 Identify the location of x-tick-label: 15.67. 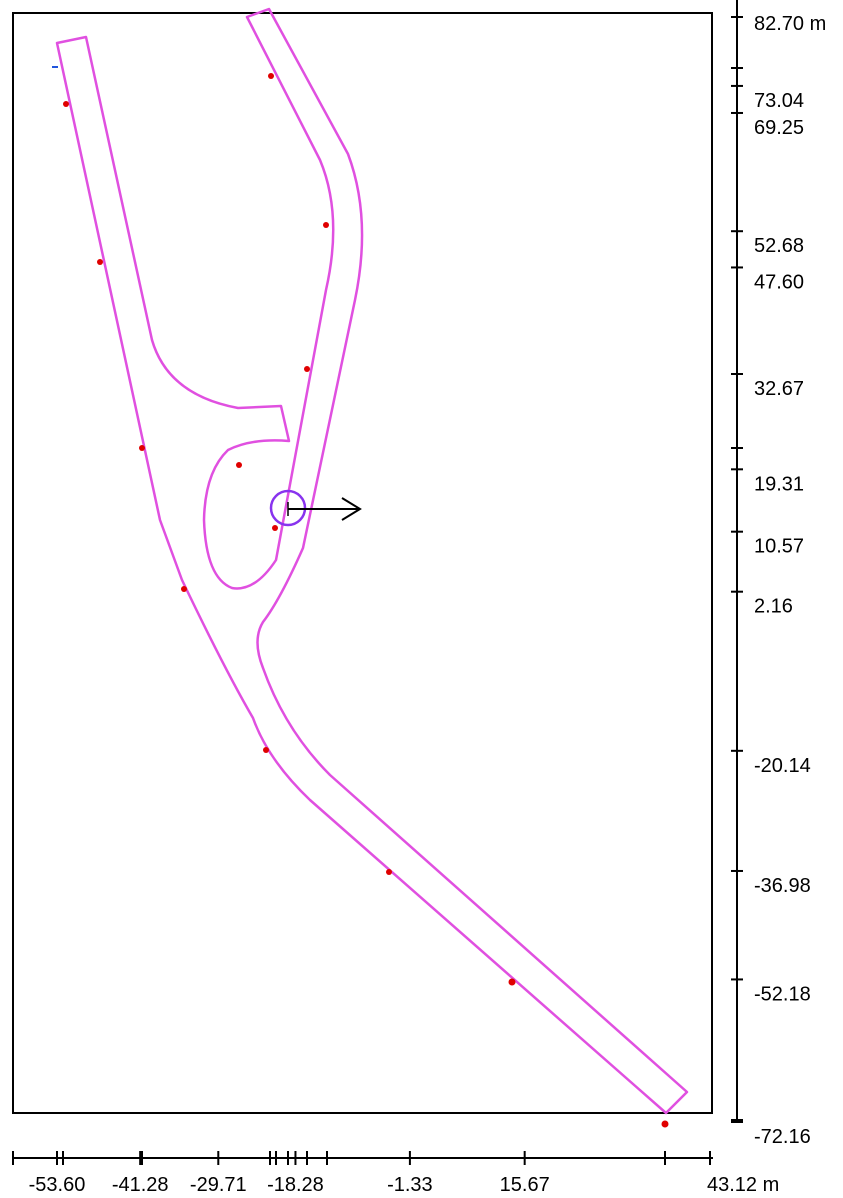
(525, 1185).